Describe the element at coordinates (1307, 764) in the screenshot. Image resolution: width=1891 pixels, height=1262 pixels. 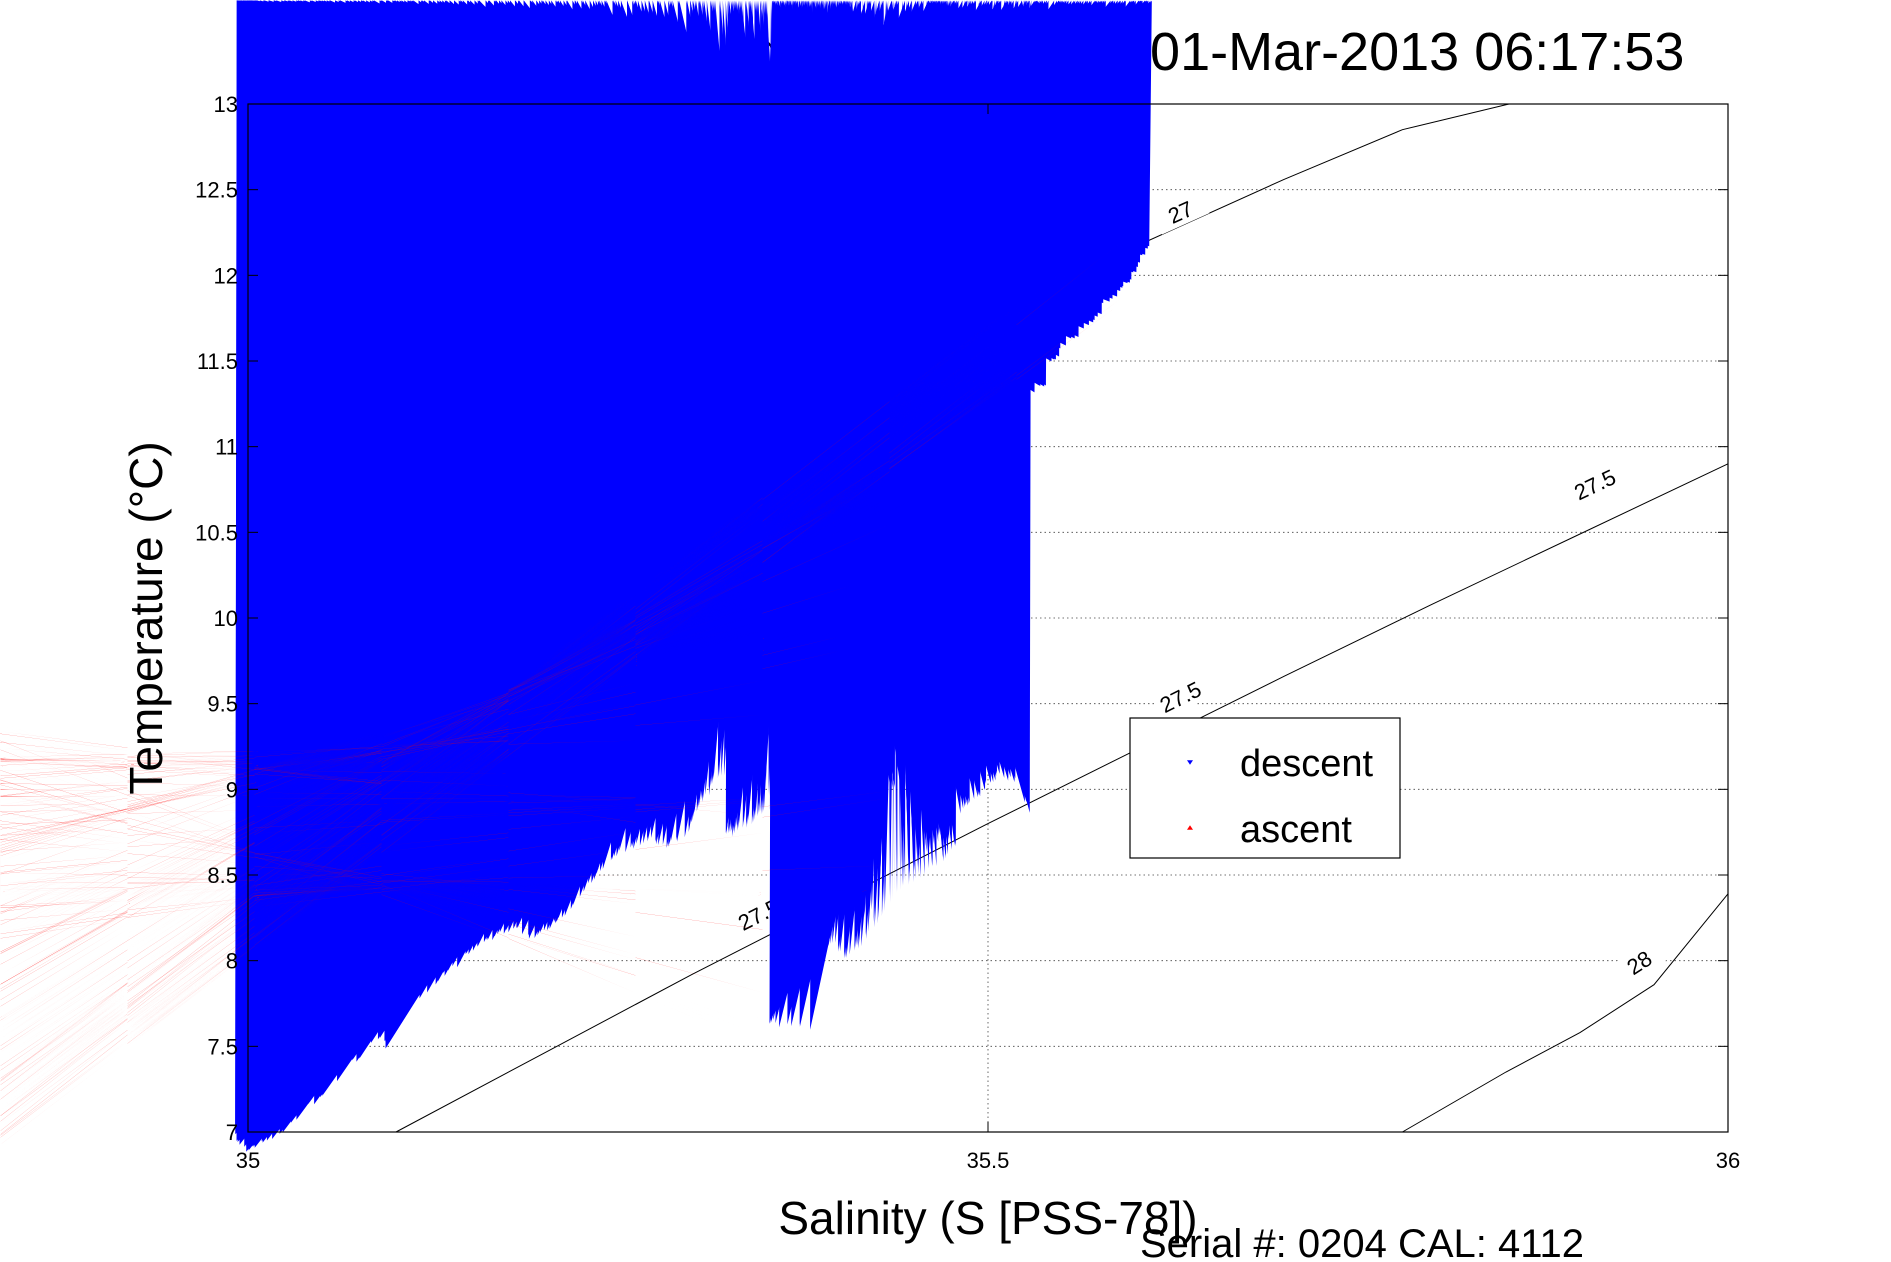
I see `legend-label-descent: descent` at that location.